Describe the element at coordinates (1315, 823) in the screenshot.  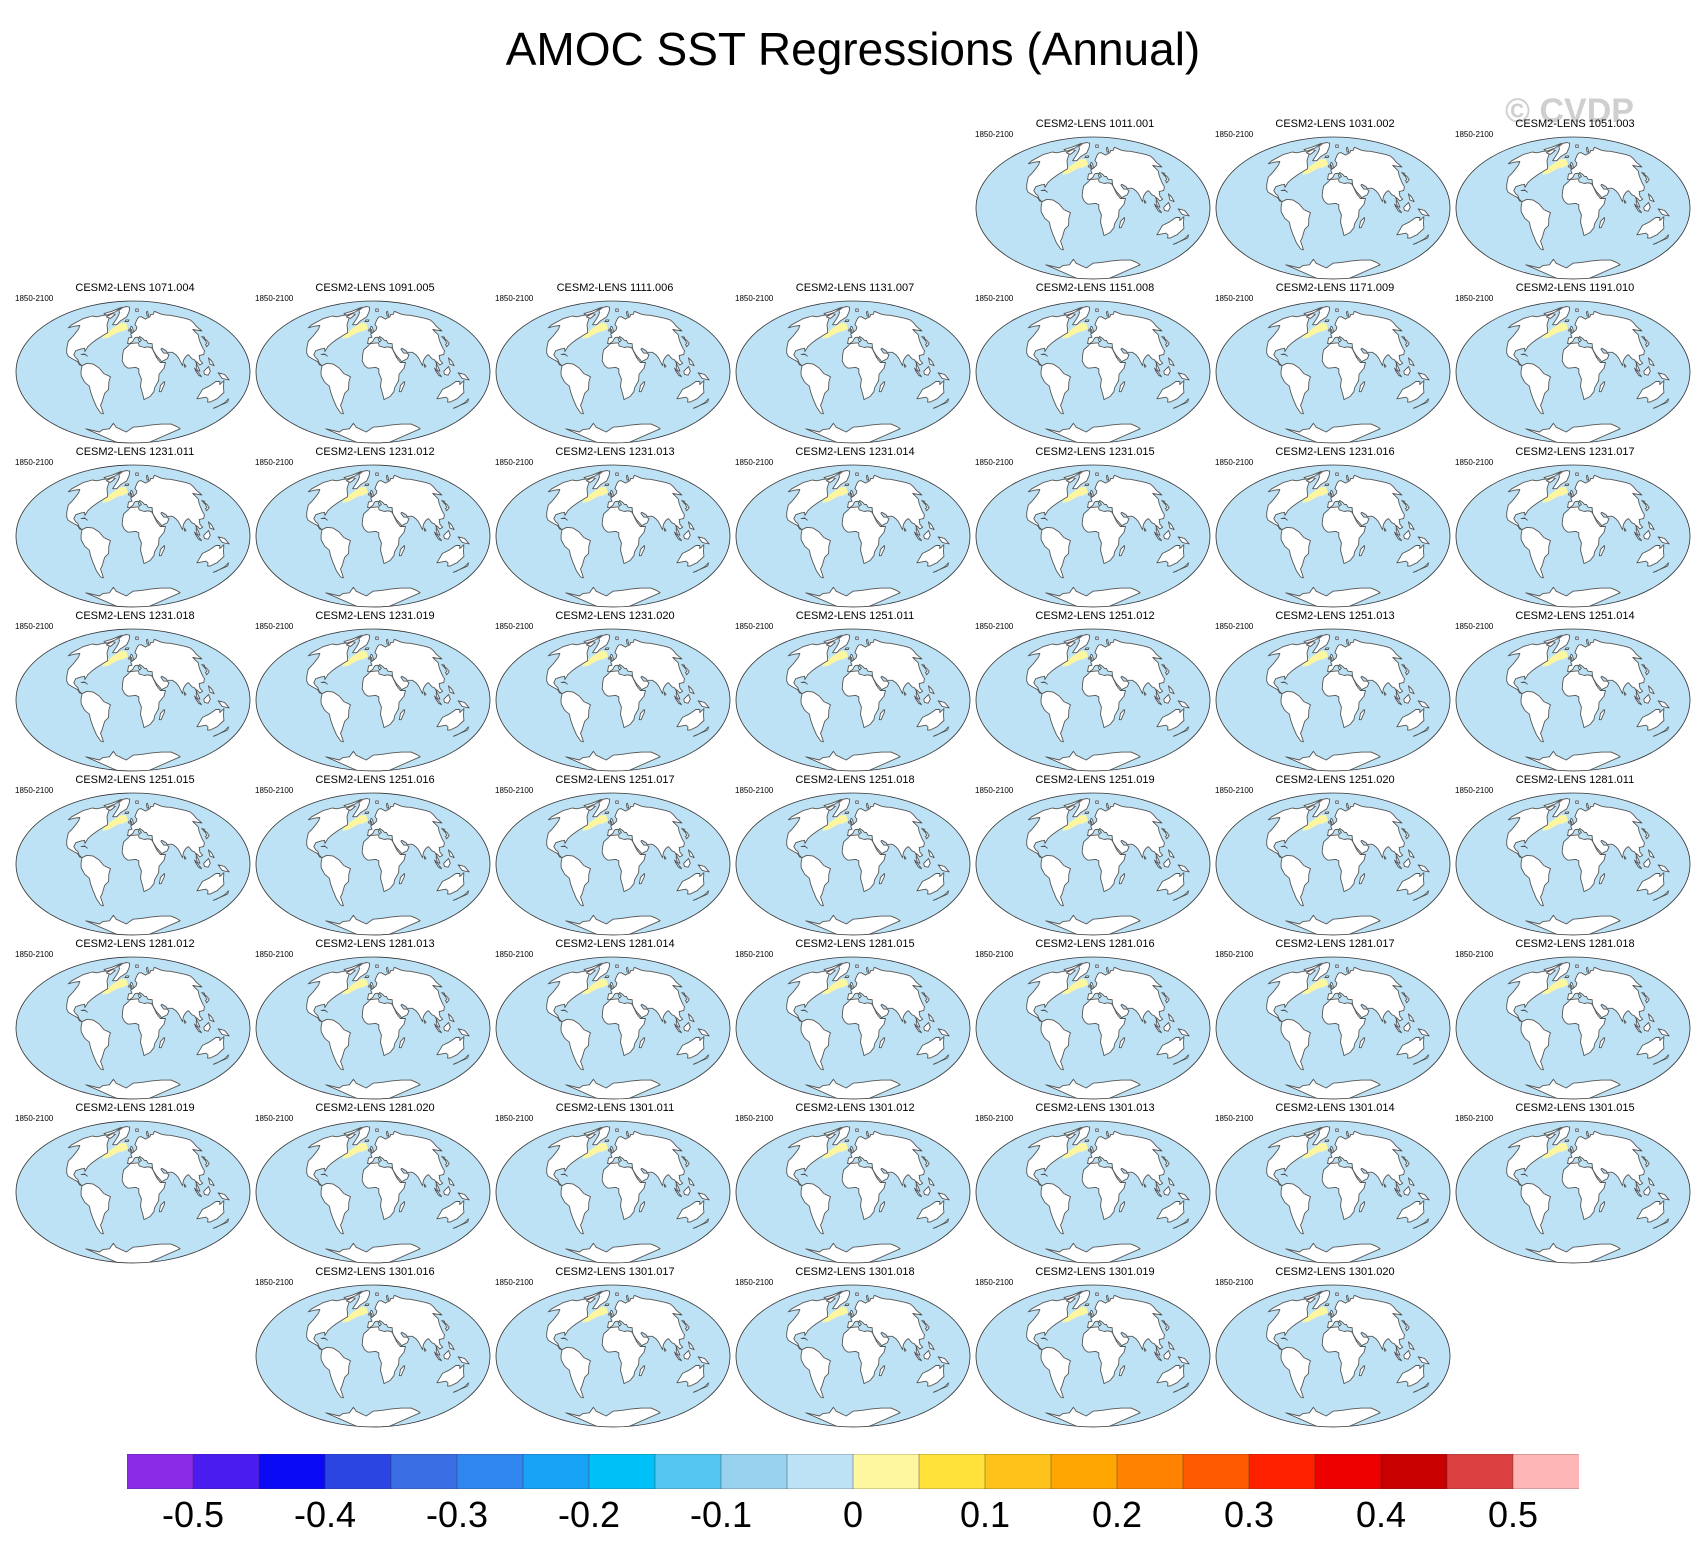
I see `north-atlantic-anomaly` at that location.